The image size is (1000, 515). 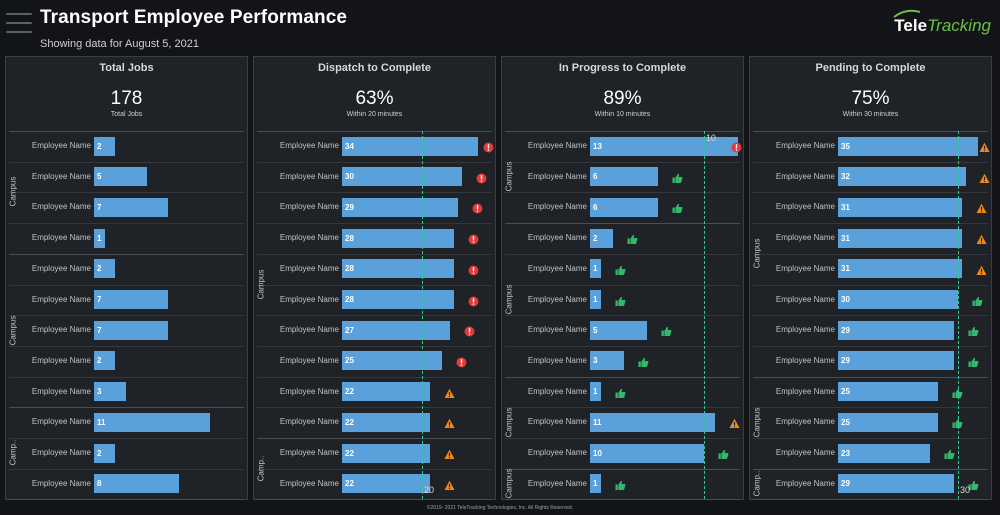 What do you see at coordinates (99, 177) in the screenshot?
I see `bar-value-label: 5` at bounding box center [99, 177].